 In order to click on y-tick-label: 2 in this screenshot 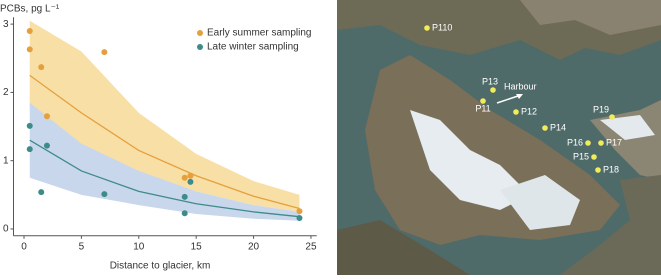, I will do `click(6, 92)`.